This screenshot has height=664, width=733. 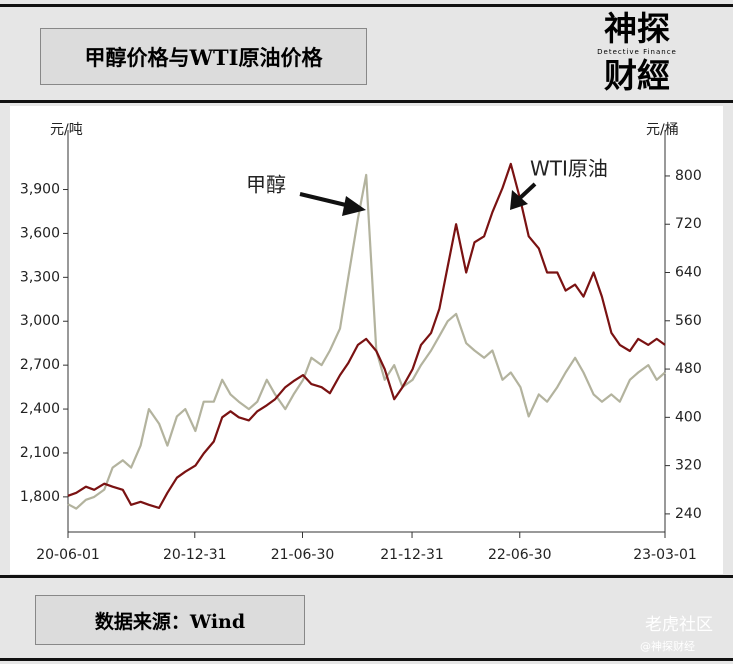 I want to click on title: 甲醇价格与WTI原油价格, so click(x=203, y=56).